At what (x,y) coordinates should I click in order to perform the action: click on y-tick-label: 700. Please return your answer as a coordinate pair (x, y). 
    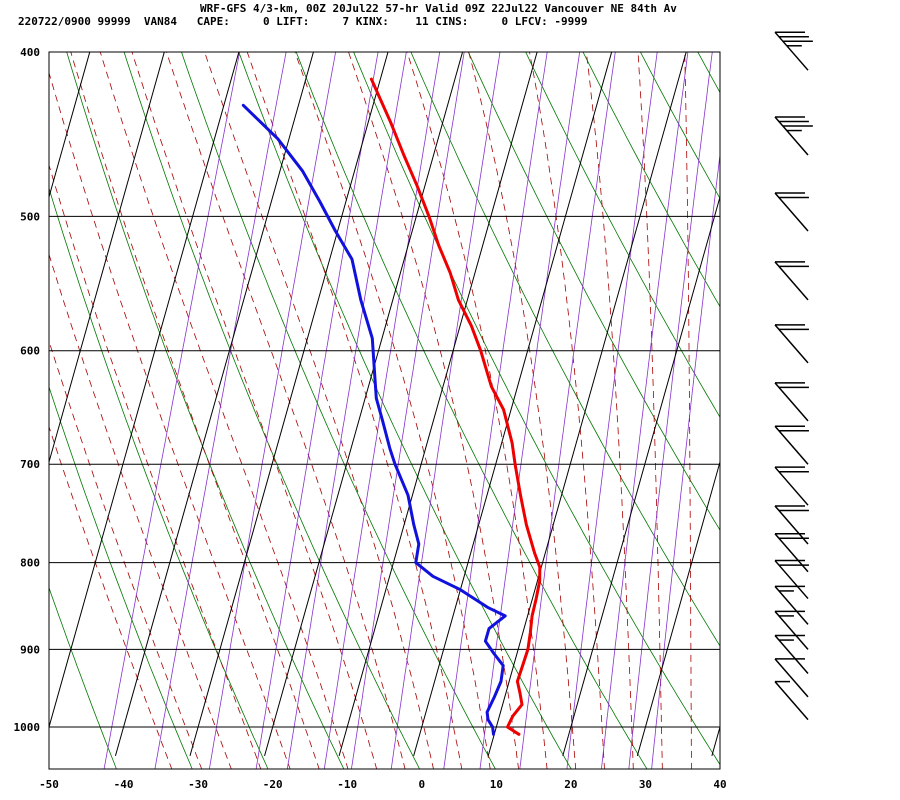
    Looking at the image, I should click on (30, 464).